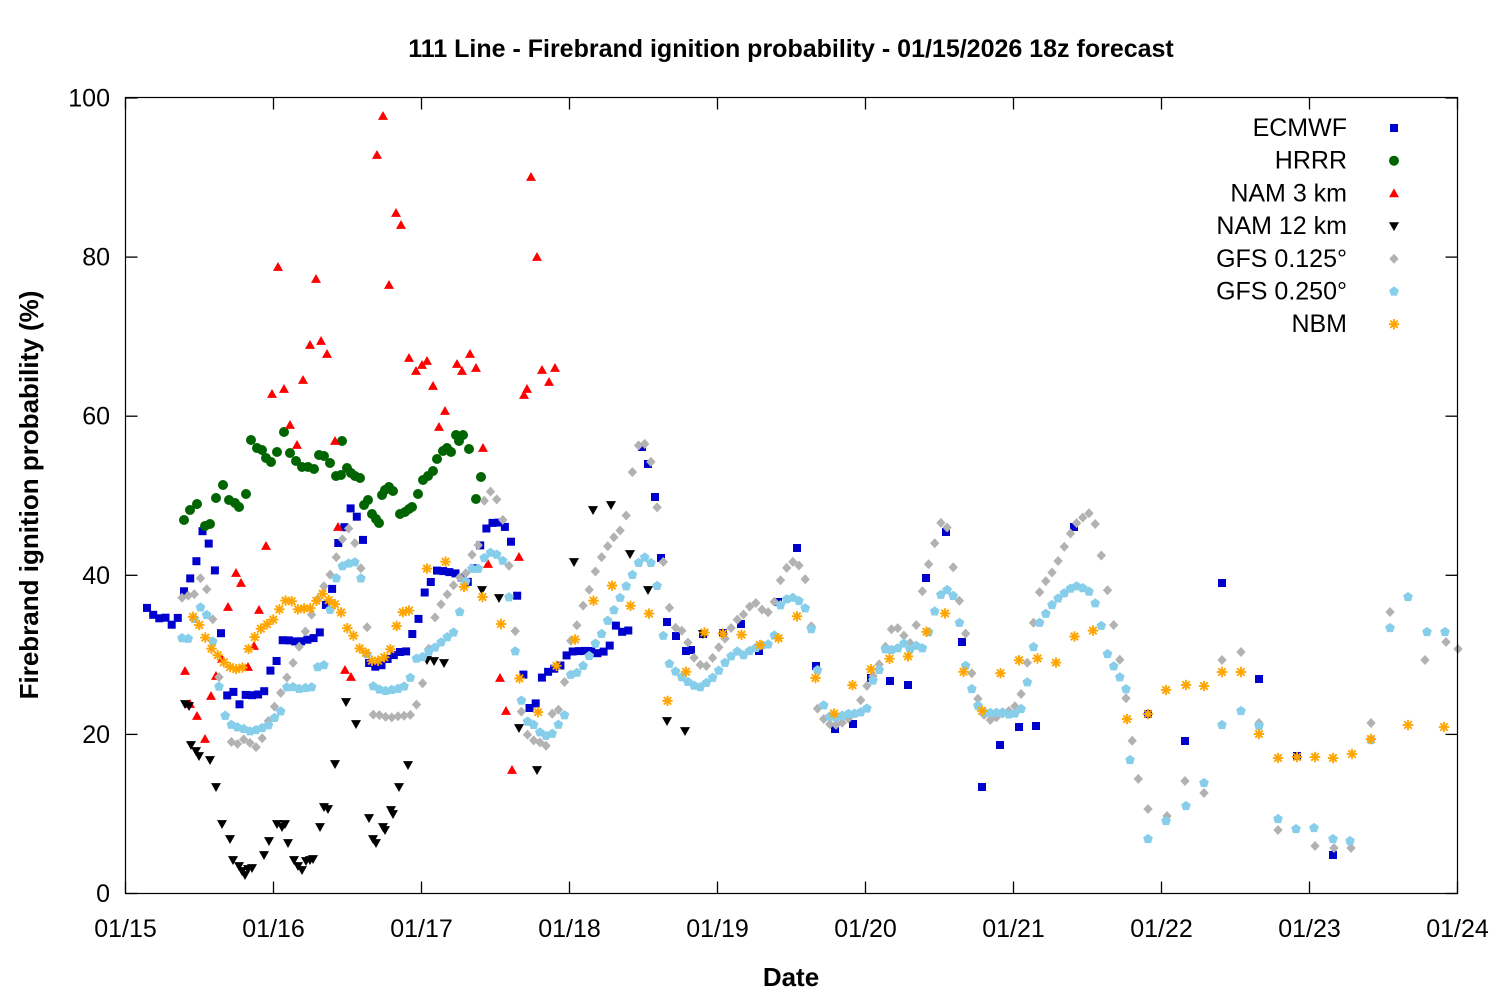 The height and width of the screenshot is (1005, 1500). What do you see at coordinates (1288, 193) in the screenshot?
I see `svg-text: NAM 3 km` at bounding box center [1288, 193].